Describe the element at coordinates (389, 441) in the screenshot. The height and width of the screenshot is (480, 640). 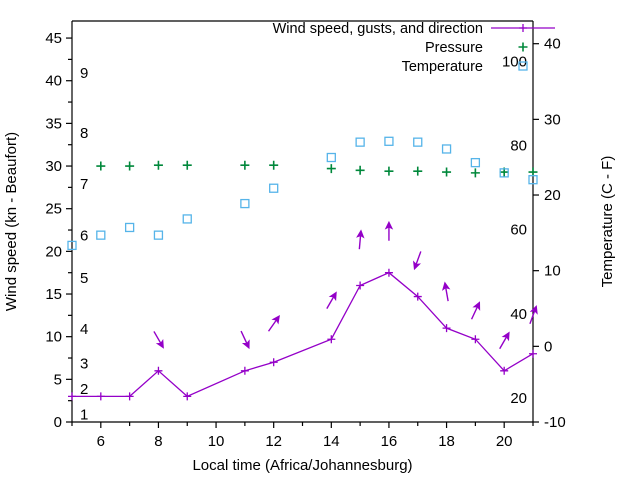
I see `x-tick-label: 16` at that location.